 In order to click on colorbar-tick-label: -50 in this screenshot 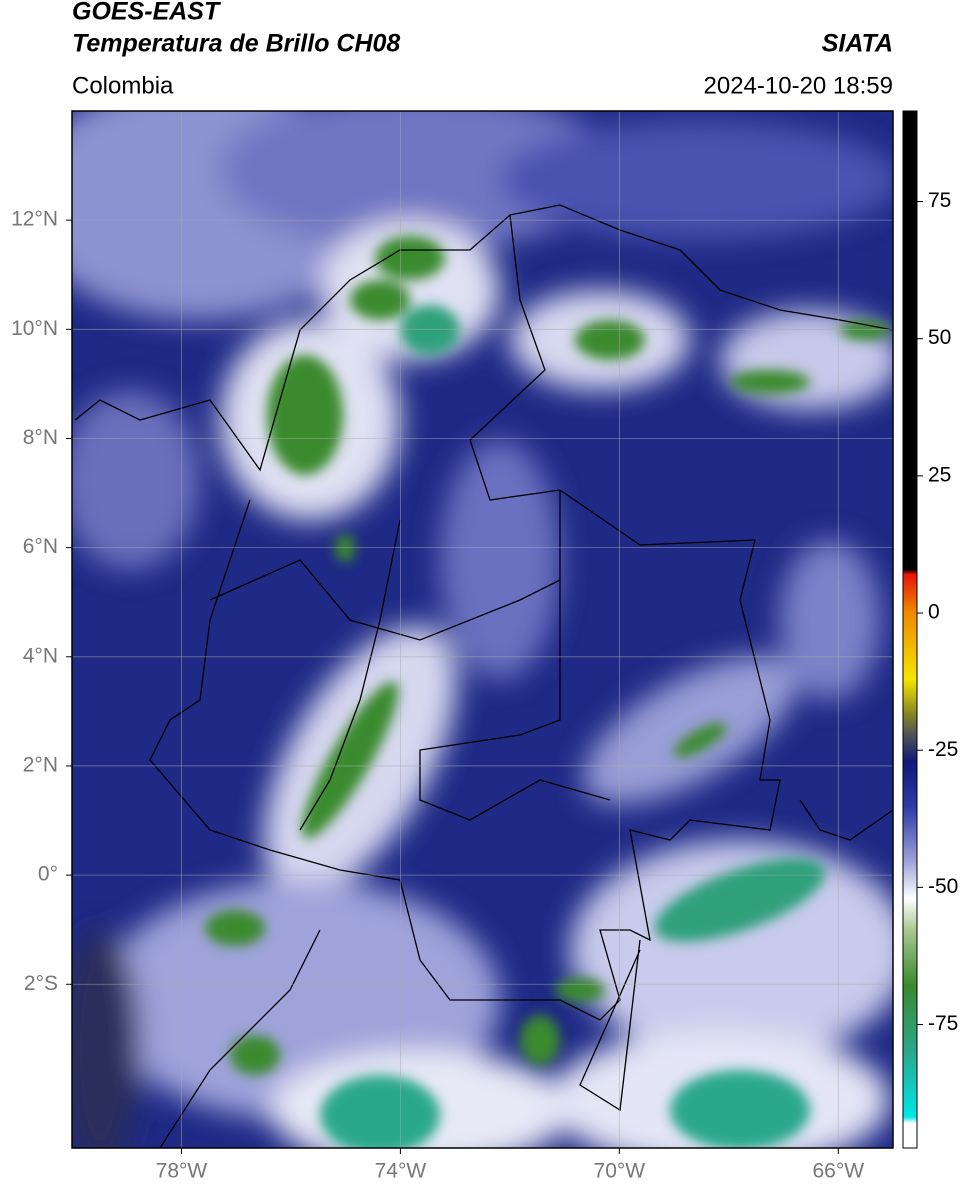, I will do `click(943, 886)`.